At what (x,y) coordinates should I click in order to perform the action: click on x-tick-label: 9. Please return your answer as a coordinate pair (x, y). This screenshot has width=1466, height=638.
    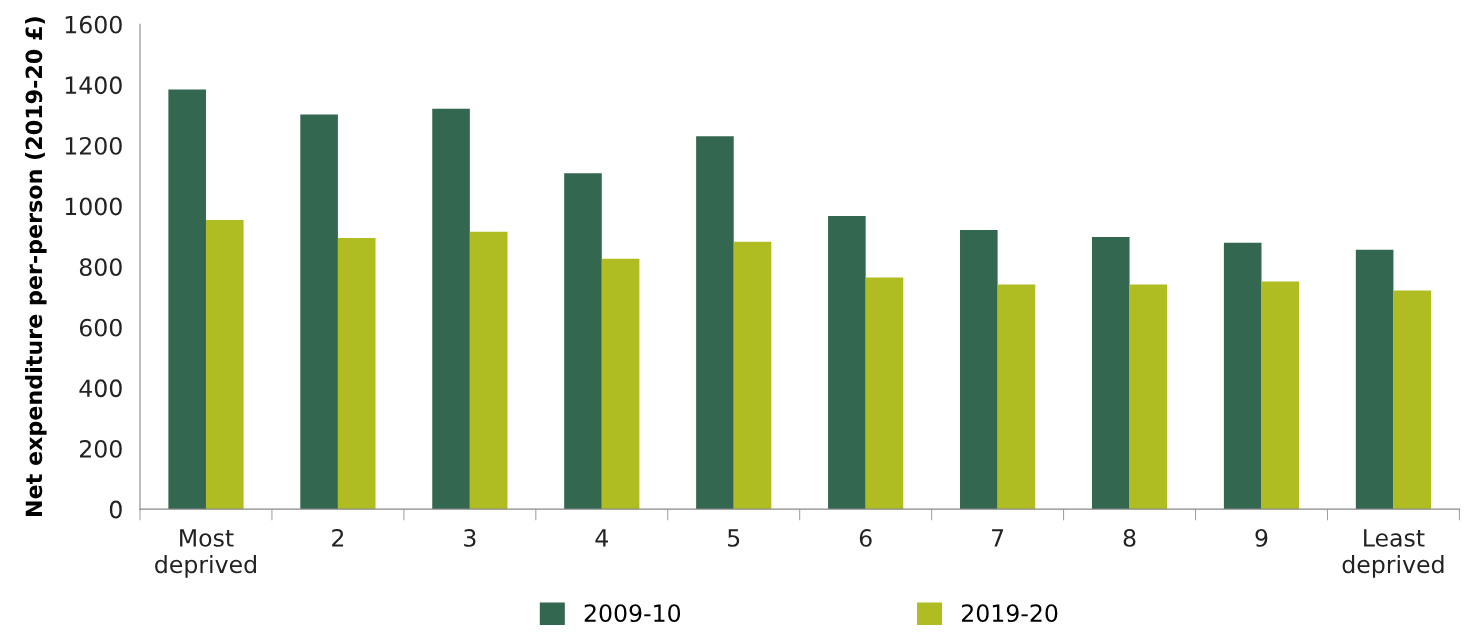
    Looking at the image, I should click on (1261, 537).